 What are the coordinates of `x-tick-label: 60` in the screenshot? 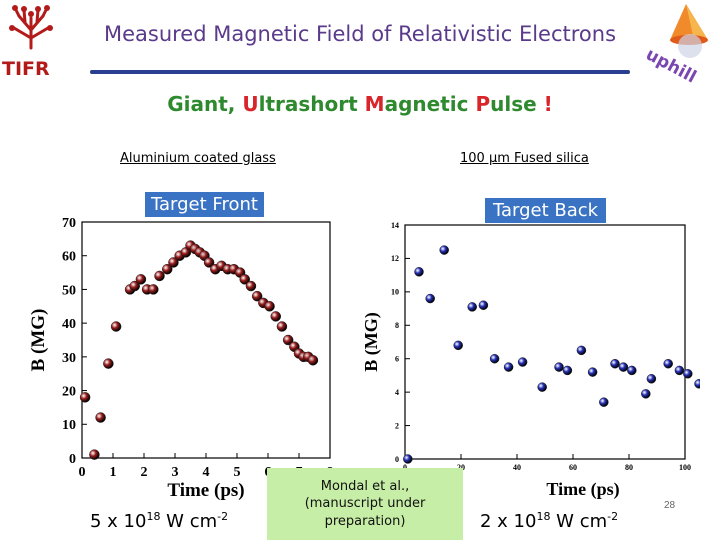 It's located at (573, 467).